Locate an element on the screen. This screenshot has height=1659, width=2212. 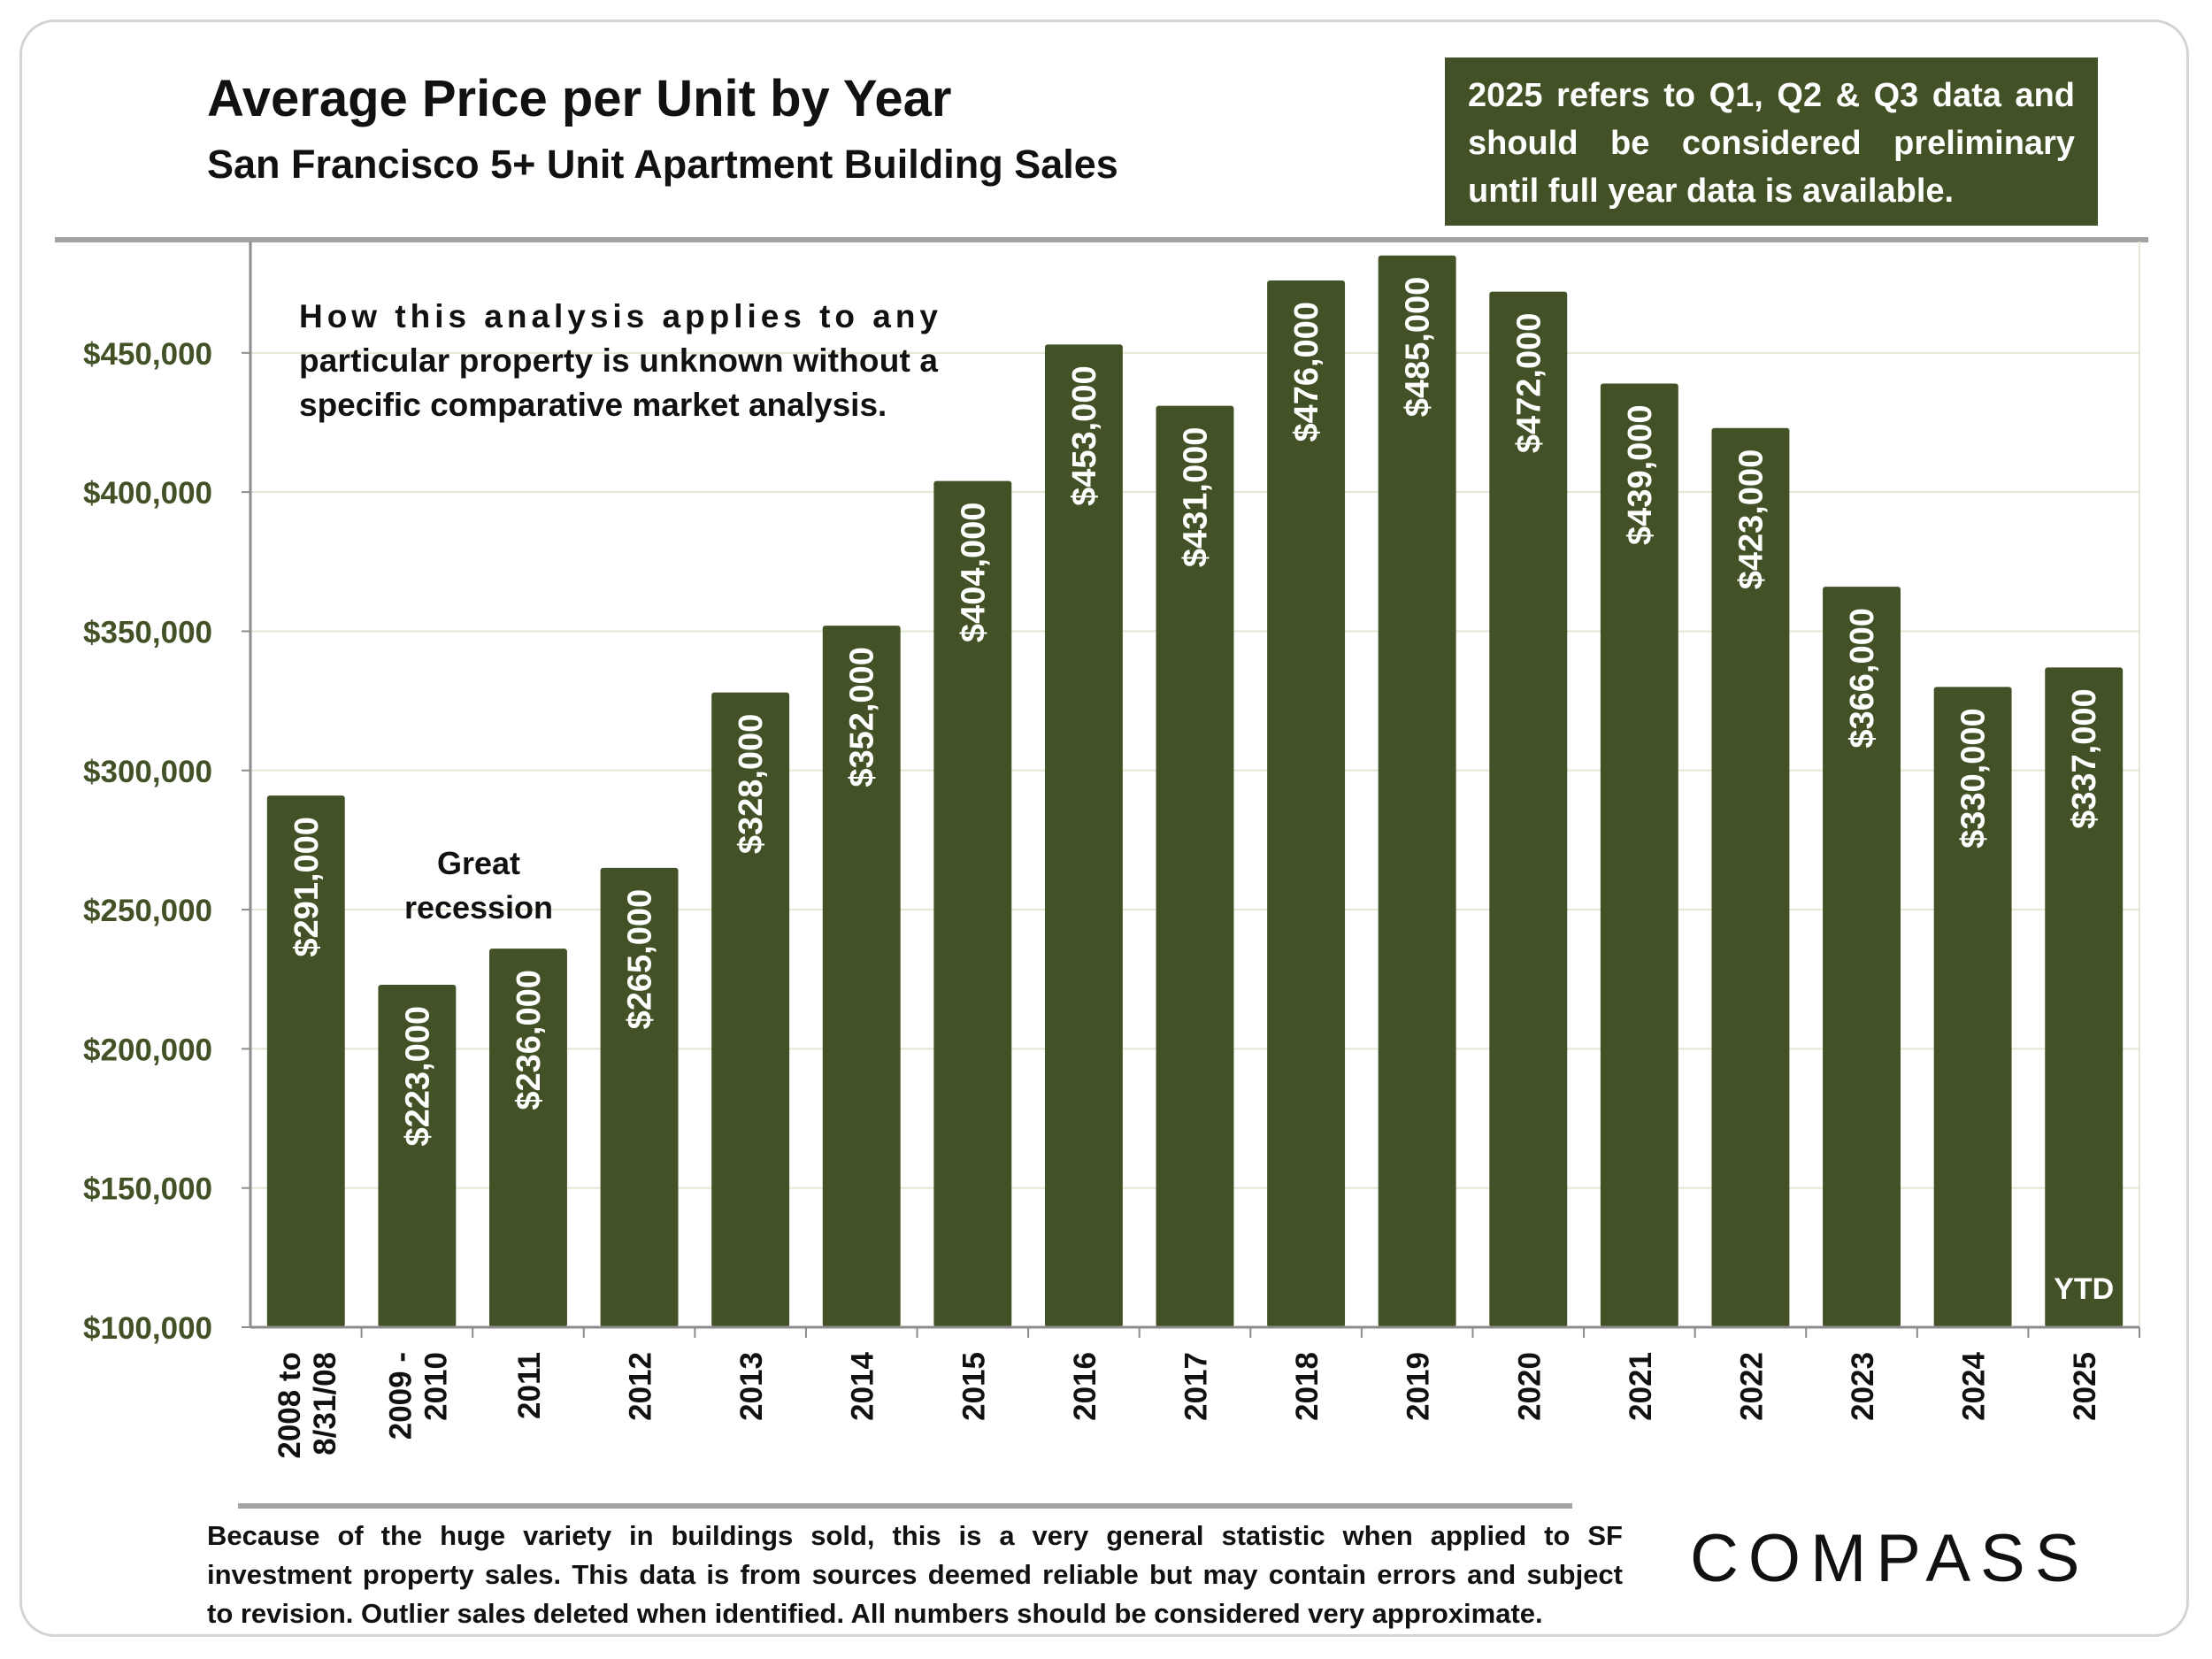
bar-value-label: $472,000 is located at coordinates (1529, 383).